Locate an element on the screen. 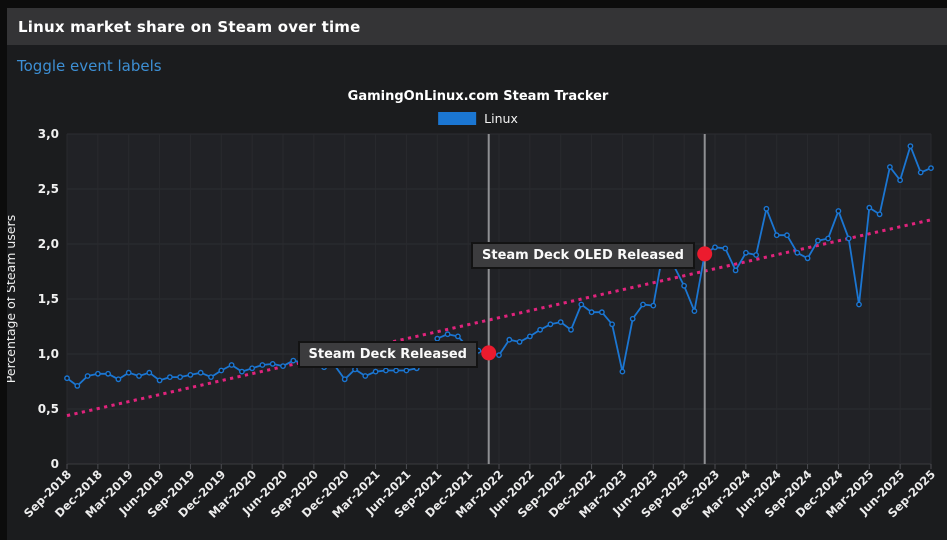 The height and width of the screenshot is (540, 947). svg-text: 2,0 is located at coordinates (48, 244).